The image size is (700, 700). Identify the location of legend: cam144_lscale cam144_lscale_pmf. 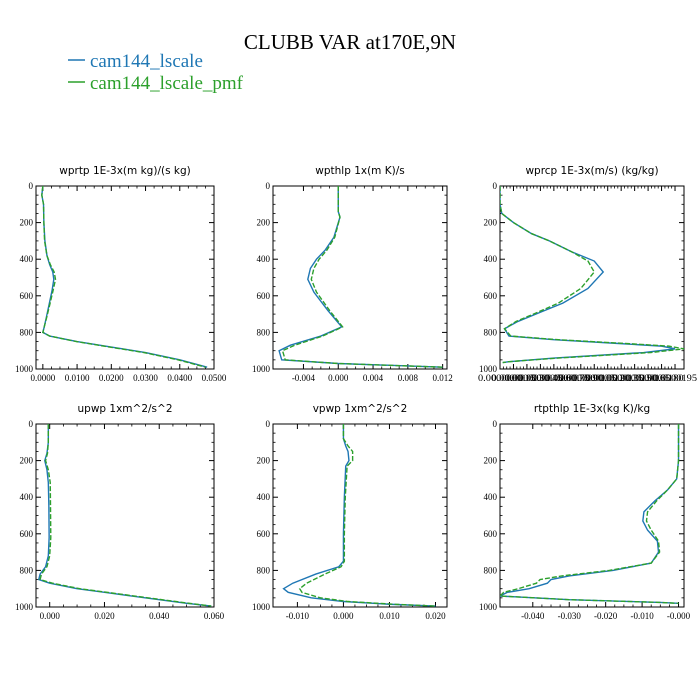
(156, 72).